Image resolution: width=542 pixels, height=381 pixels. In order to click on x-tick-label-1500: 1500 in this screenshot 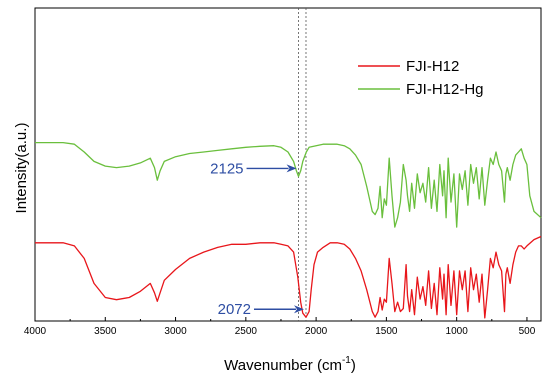, I will do `click(386, 331)`.